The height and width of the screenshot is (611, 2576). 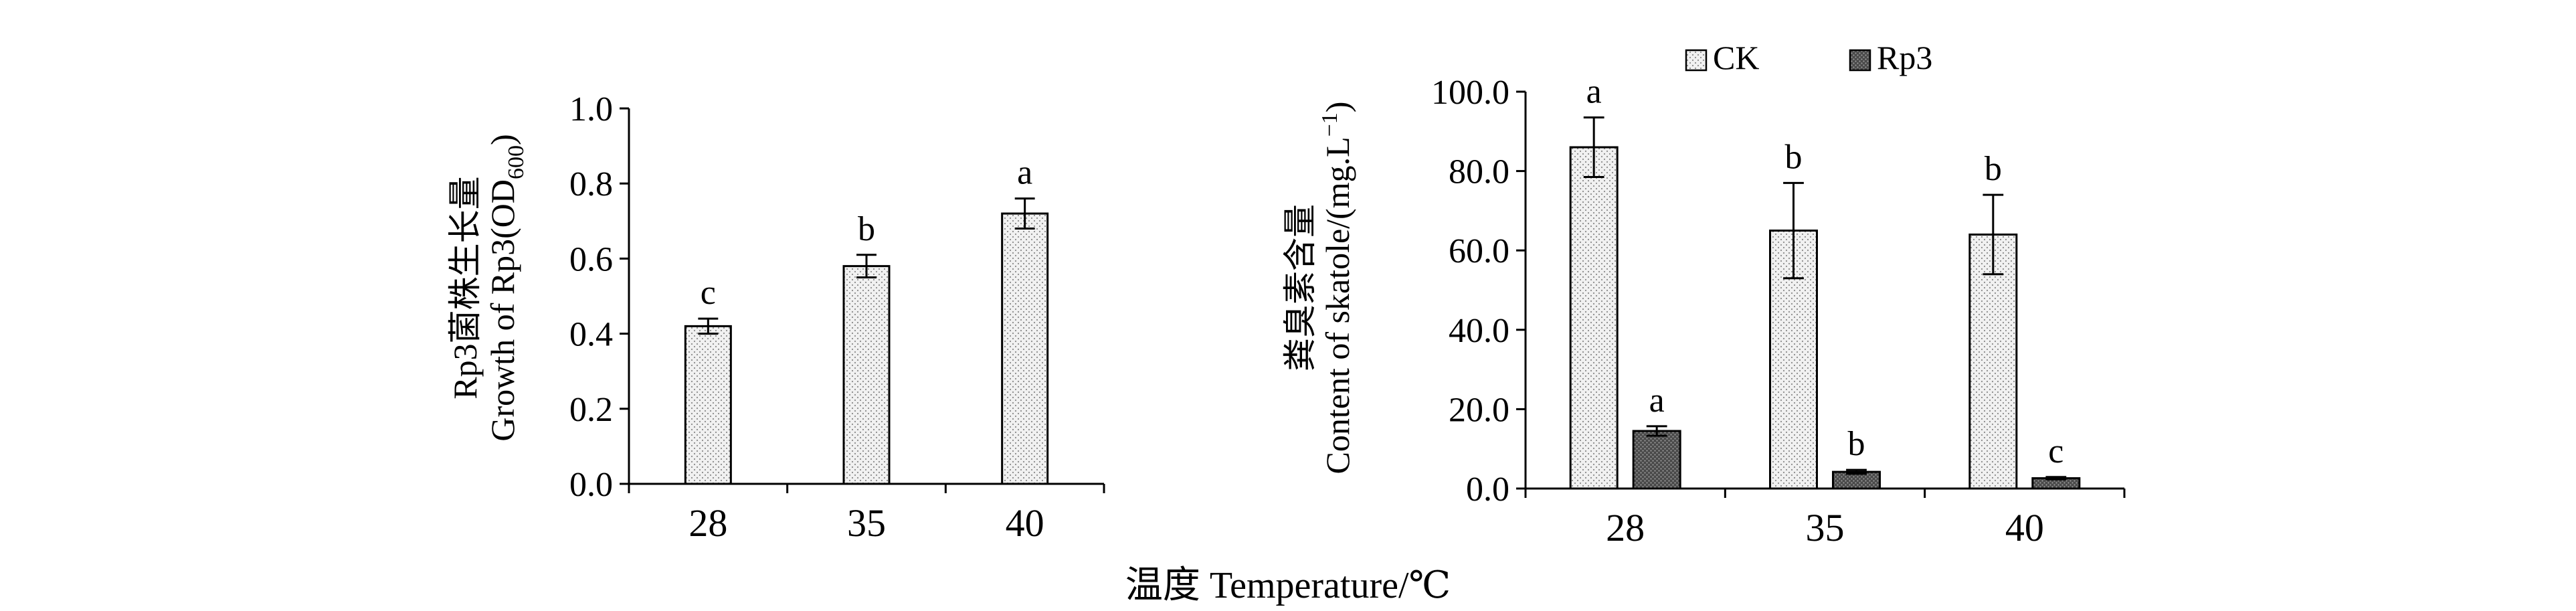 What do you see at coordinates (1905, 57) in the screenshot?
I see `legend-label-rp3: Rp3` at bounding box center [1905, 57].